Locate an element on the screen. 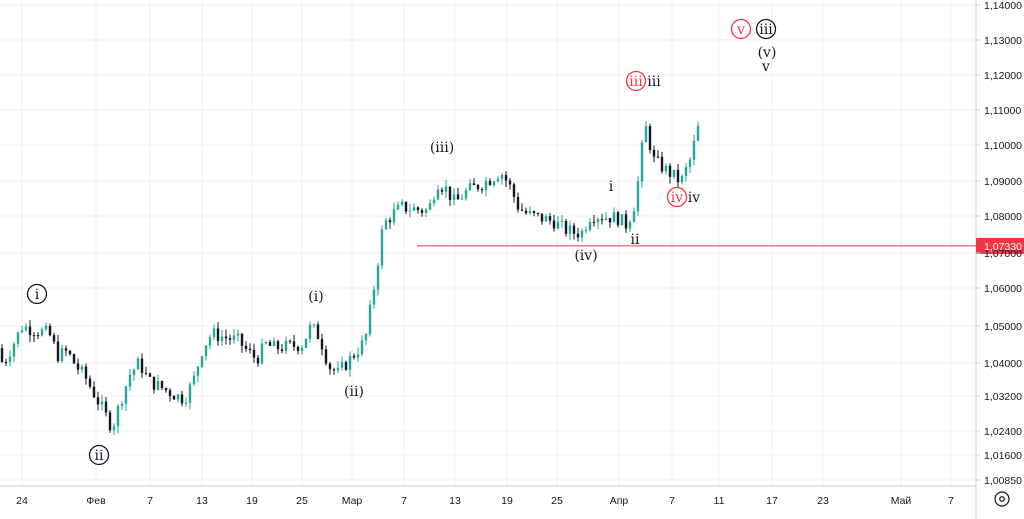 This screenshot has width=1024, height=519. wave-label: (iv) is located at coordinates (585, 256).